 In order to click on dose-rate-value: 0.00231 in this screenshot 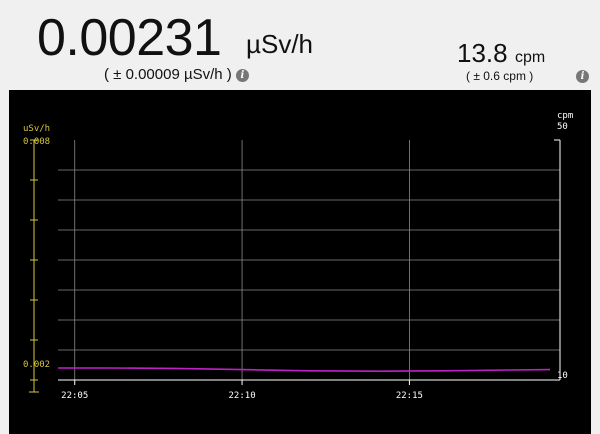, I will do `click(129, 38)`.